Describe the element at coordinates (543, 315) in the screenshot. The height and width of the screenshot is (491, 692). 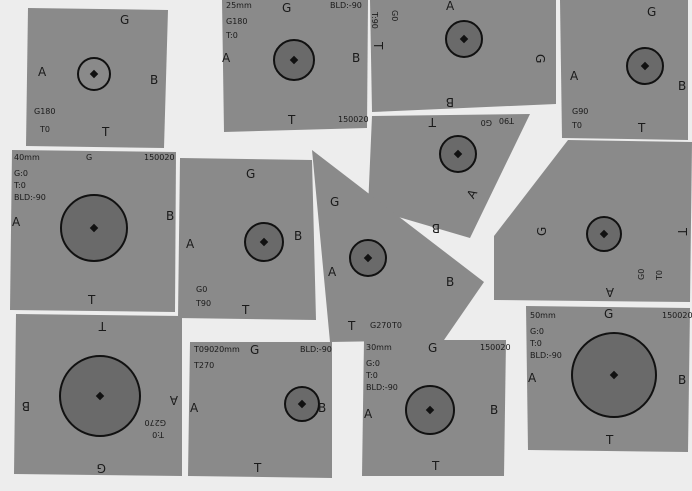
I see `label-size: 50mm` at that location.